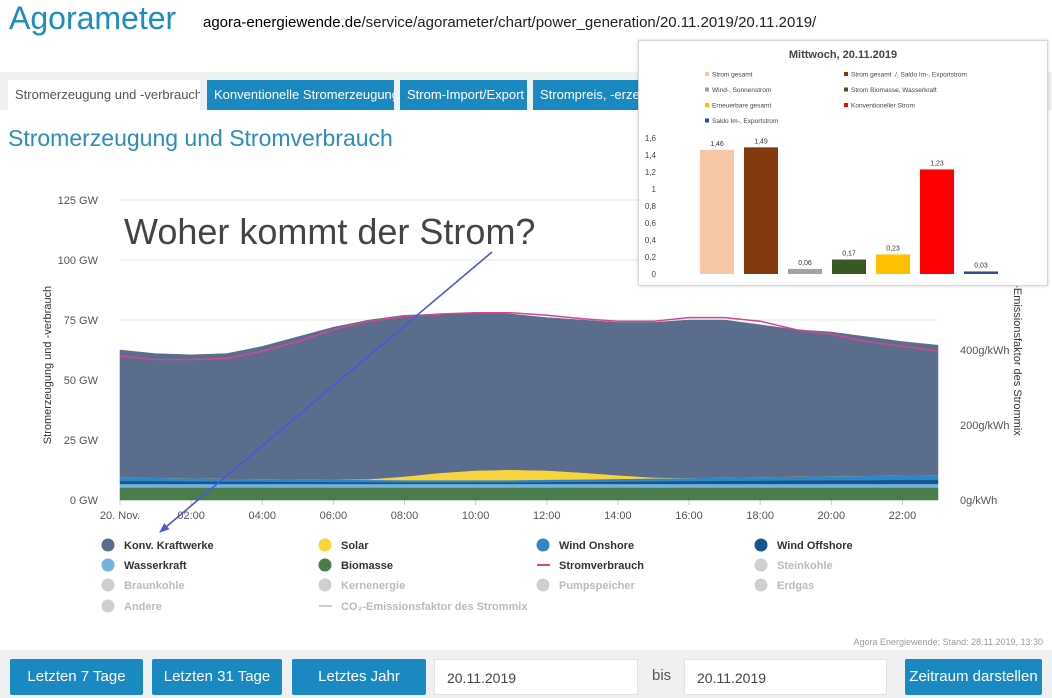 This screenshot has height=698, width=1052. Describe the element at coordinates (76, 677) in the screenshot. I see `range-button: Letzten 7 Tage` at that location.